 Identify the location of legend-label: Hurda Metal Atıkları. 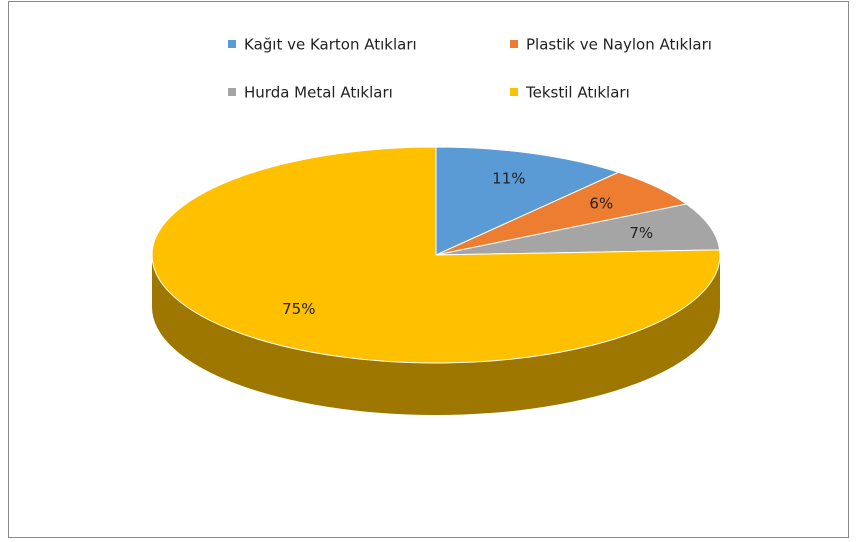
(318, 93).